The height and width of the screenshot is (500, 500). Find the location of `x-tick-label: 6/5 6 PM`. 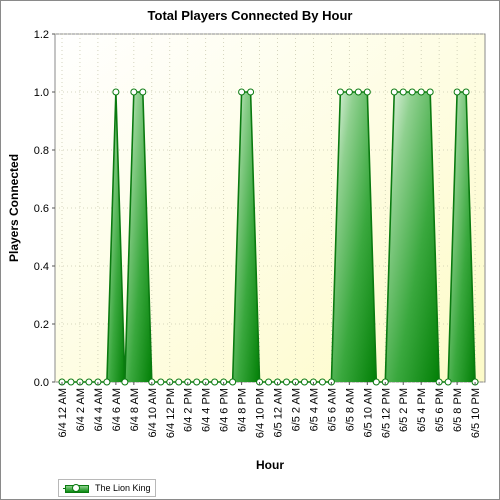

x-tick-label: 6/5 6 PM is located at coordinates (440, 410).